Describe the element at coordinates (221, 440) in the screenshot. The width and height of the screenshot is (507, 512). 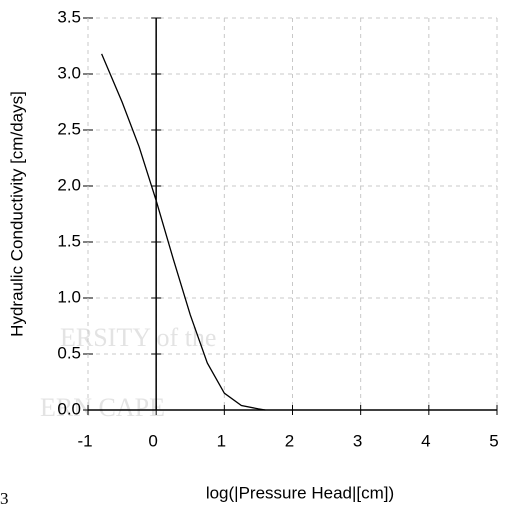
I see `x-tick-label: 1` at that location.